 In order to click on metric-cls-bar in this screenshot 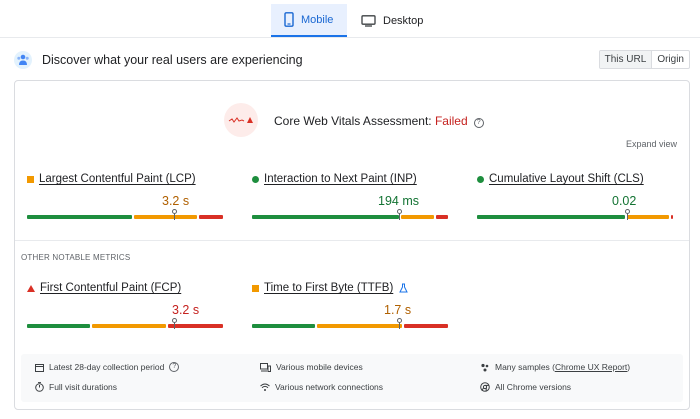, I will do `click(576, 214)`.